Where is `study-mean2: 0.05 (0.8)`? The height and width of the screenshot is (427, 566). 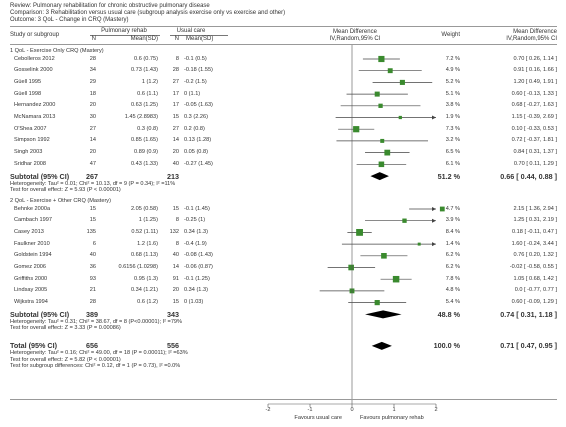 study-mean2: 0.05 (0.8) is located at coordinates (196, 152).